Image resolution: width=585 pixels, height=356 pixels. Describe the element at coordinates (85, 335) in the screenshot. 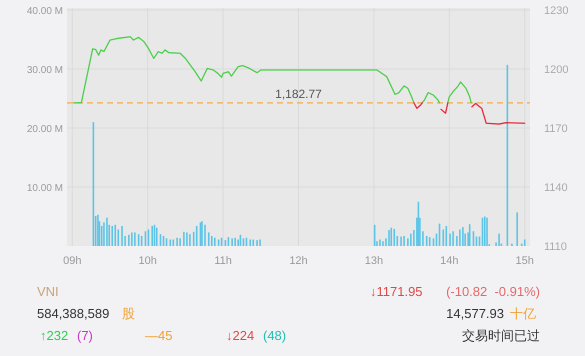

I see `text: (7)` at that location.